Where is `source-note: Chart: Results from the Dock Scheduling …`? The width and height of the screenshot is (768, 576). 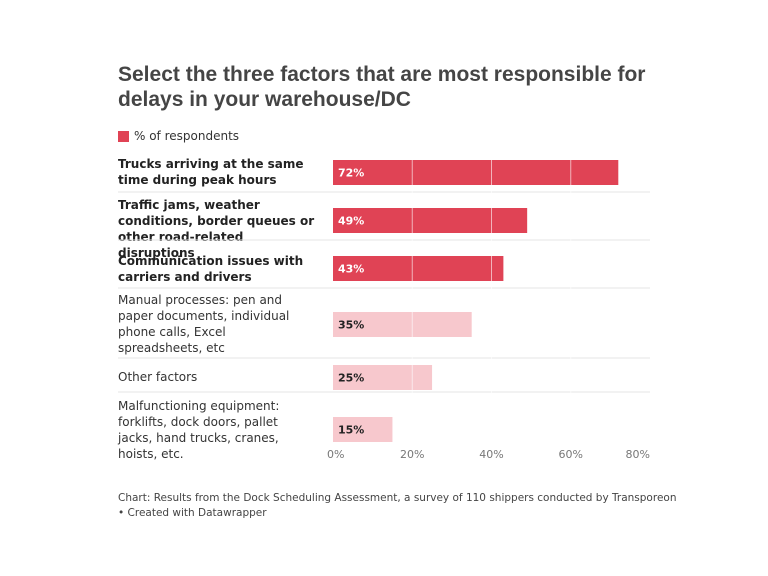
source-note: Chart: Results from the Dock Scheduling … is located at coordinates (397, 505).